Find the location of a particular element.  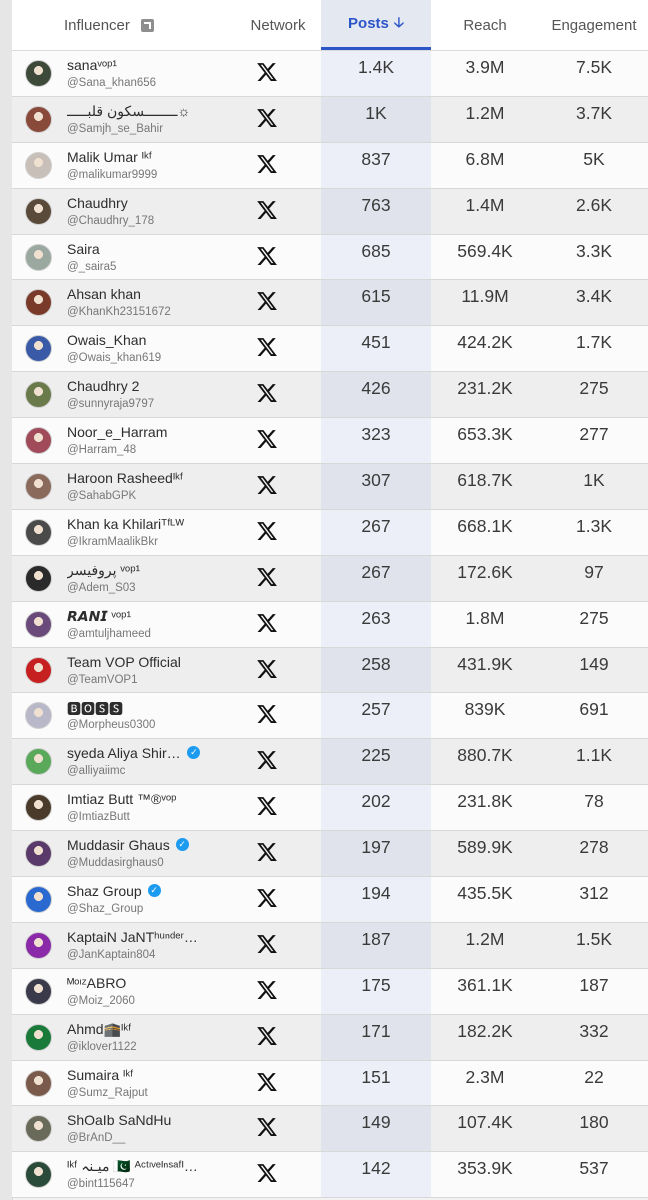

table-row: Ahsan khan @KhanKh23151672 615 11.9M 3.4K is located at coordinates (330, 303).